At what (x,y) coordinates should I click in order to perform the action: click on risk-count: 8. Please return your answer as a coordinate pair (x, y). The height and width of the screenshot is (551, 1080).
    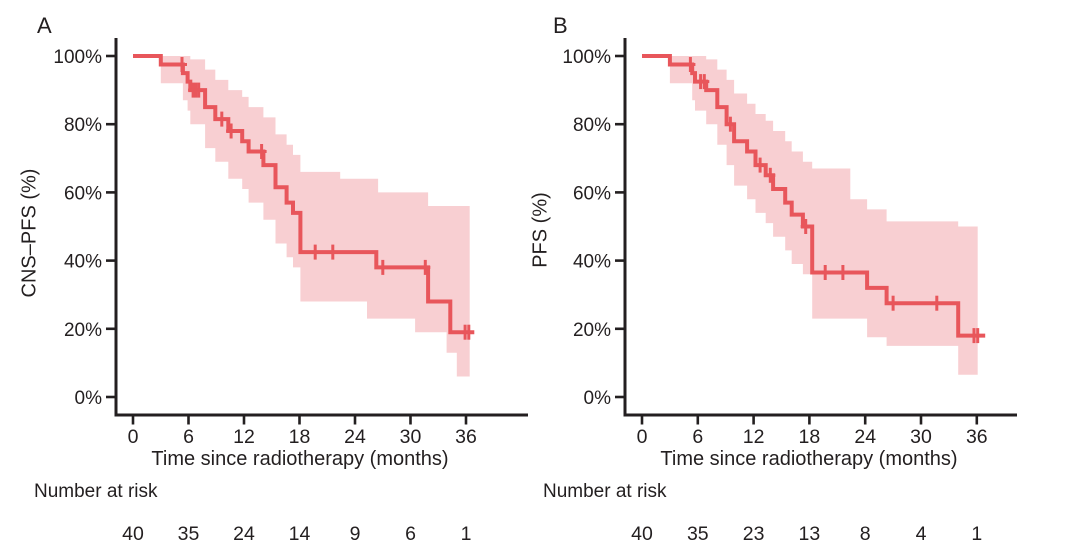
    Looking at the image, I should click on (865, 534).